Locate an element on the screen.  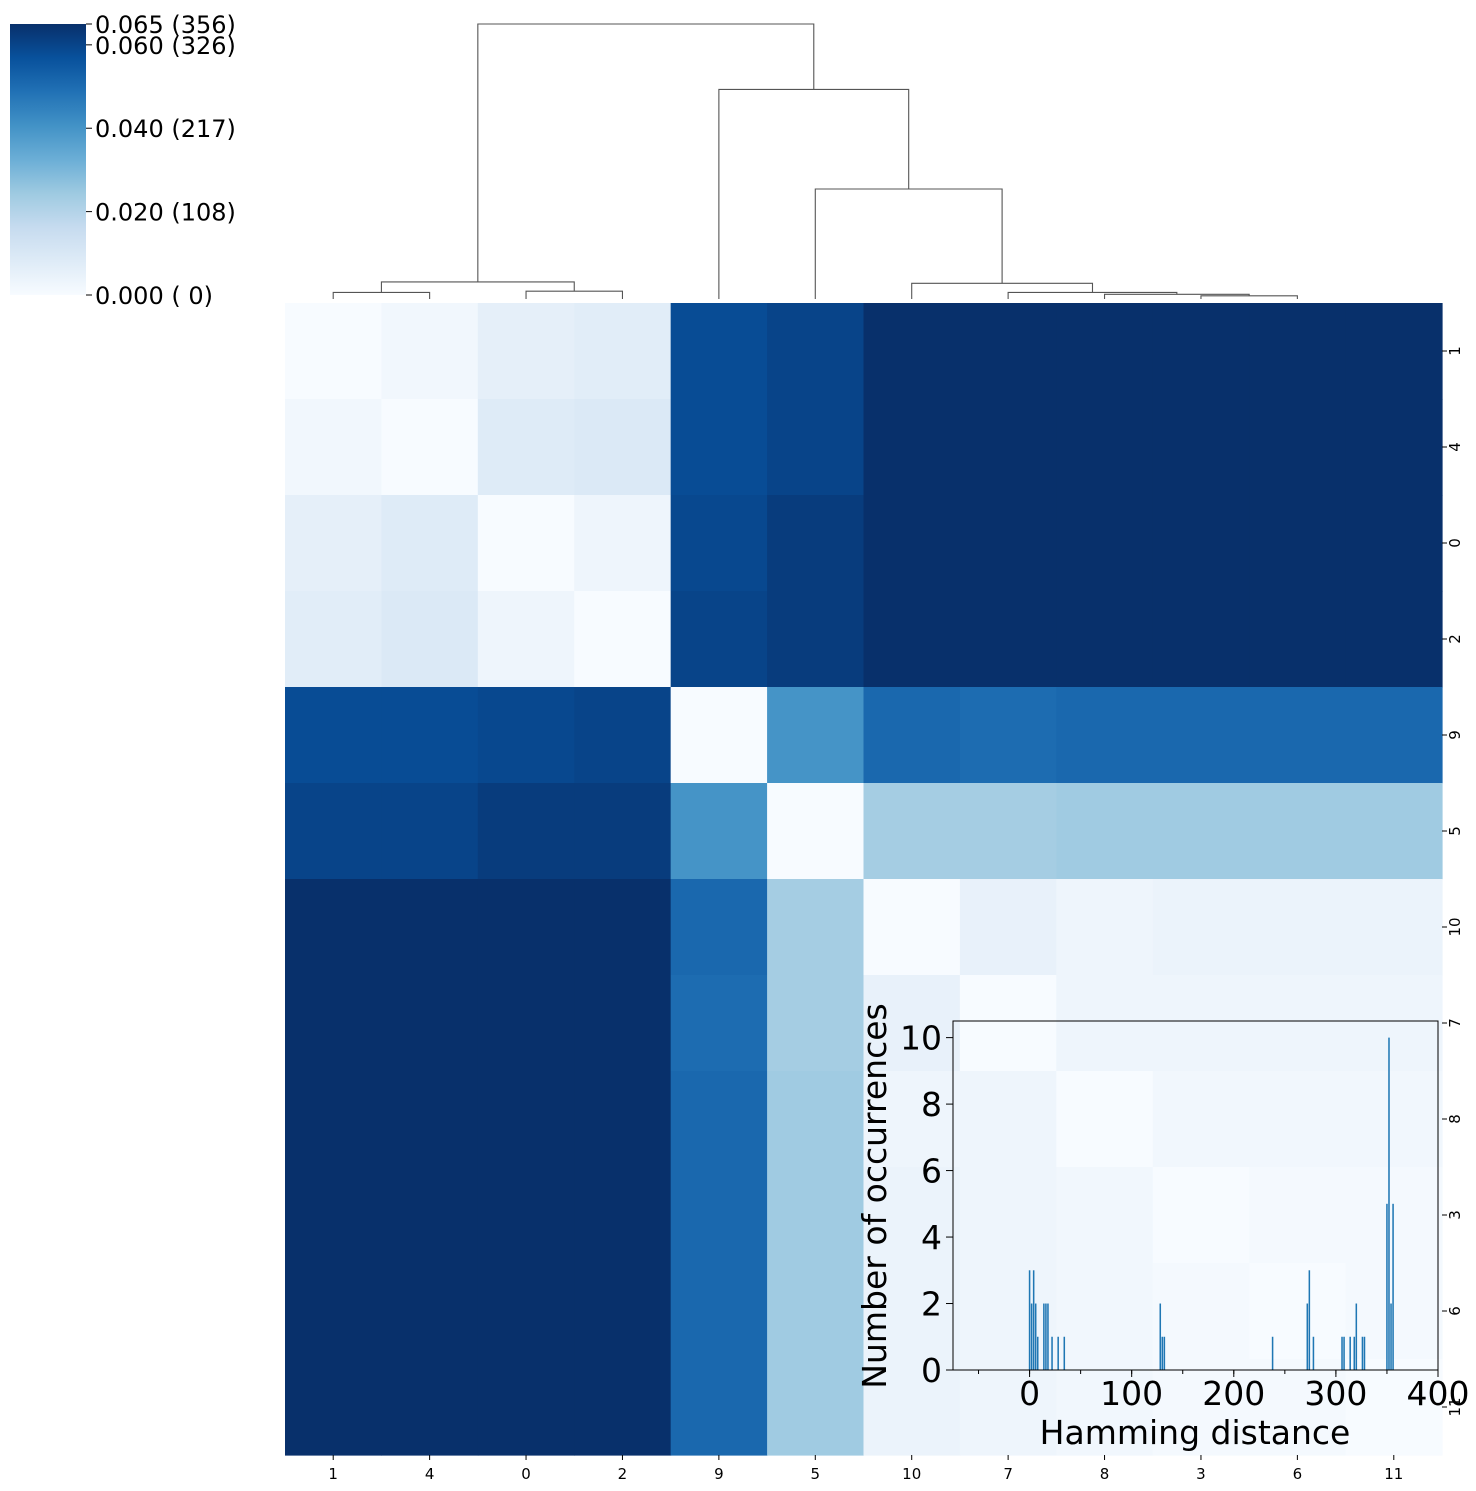
x-tick-label: 9 is located at coordinates (719, 1474).